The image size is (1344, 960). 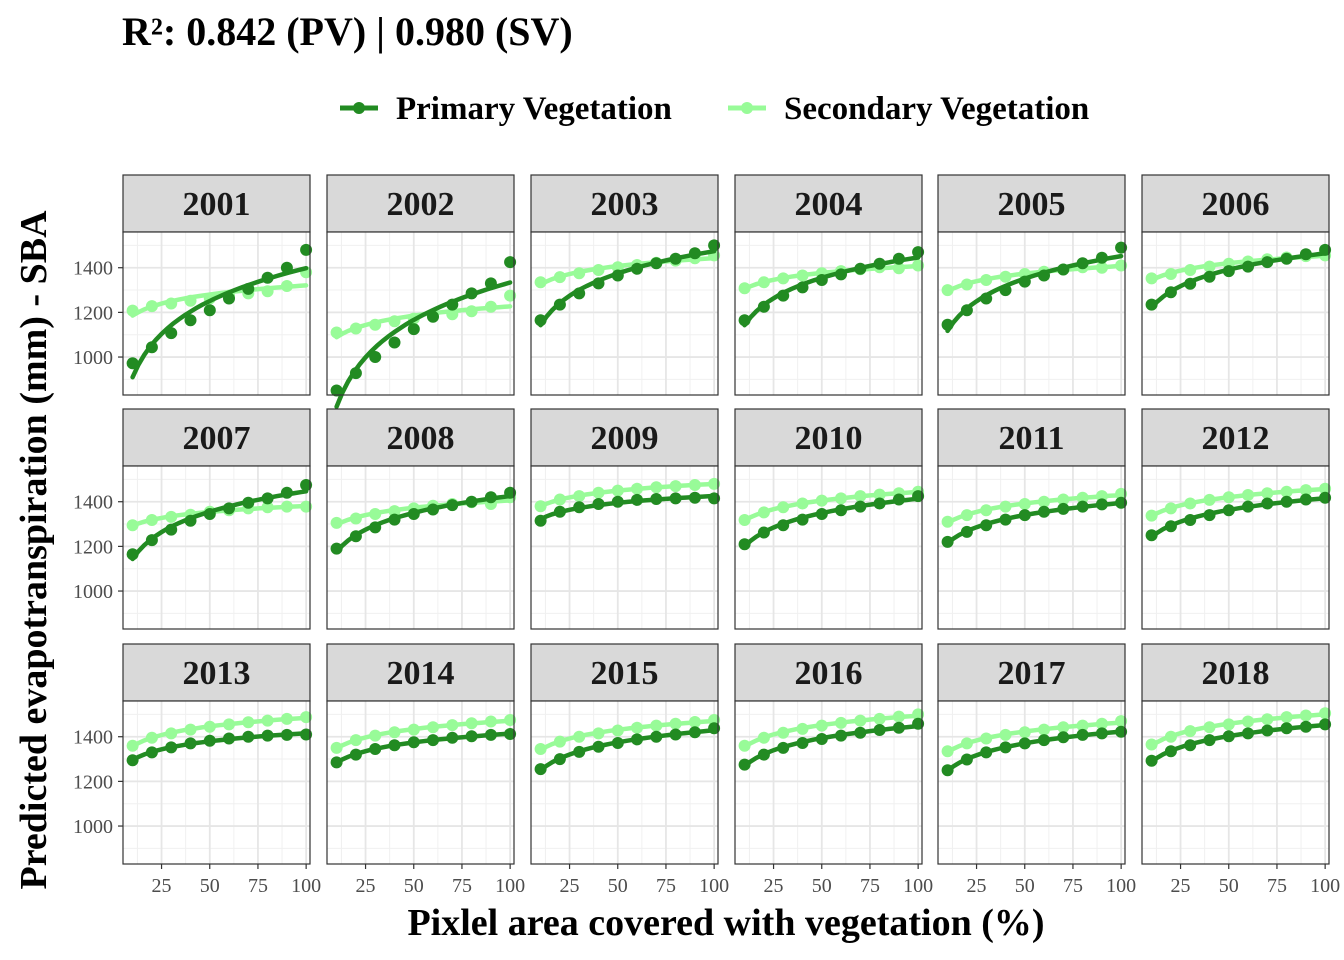 What do you see at coordinates (162, 886) in the screenshot?
I see `x-tick-label: 25` at bounding box center [162, 886].